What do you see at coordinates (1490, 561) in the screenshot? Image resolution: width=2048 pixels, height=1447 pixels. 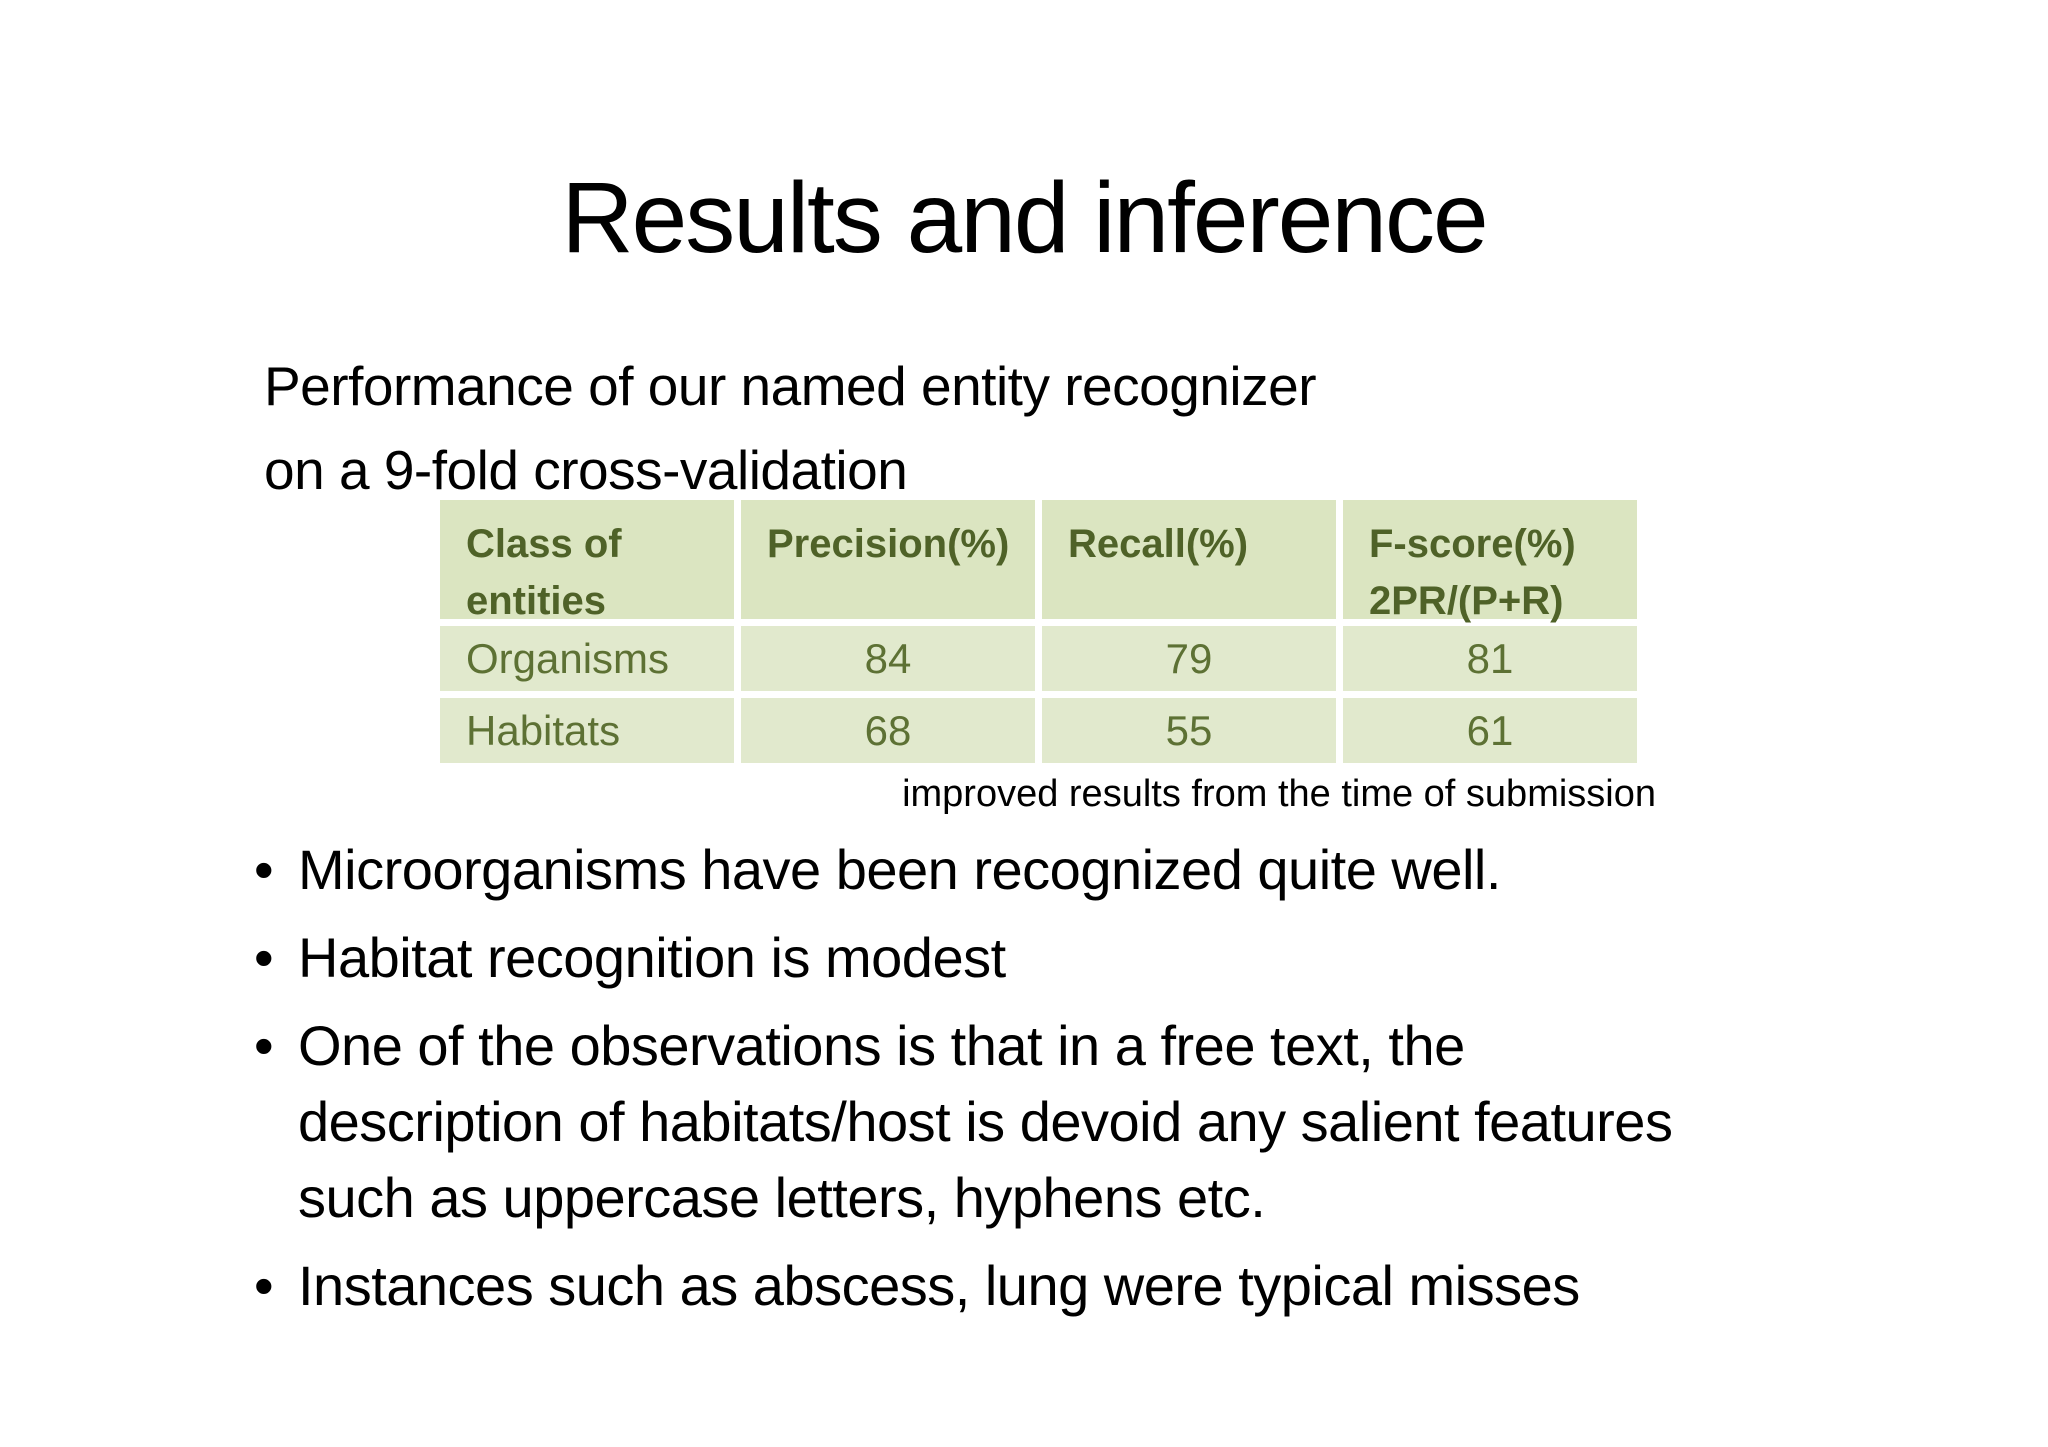 I see `table-header-fscore: F-score(%) 2PR/(P+R)` at bounding box center [1490, 561].